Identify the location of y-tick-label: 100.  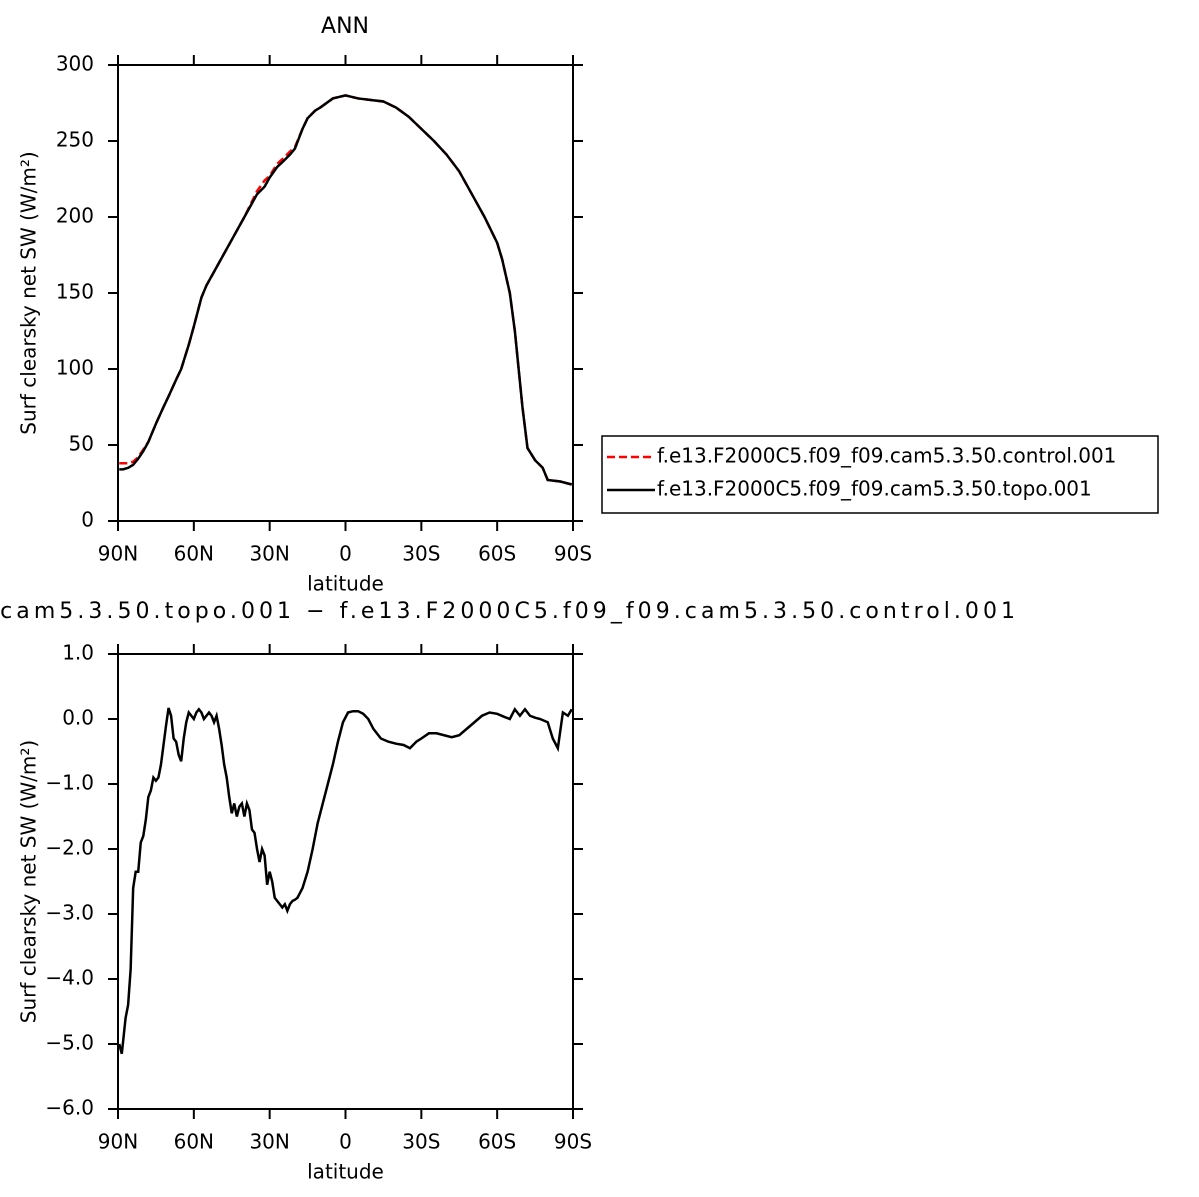
(75, 368).